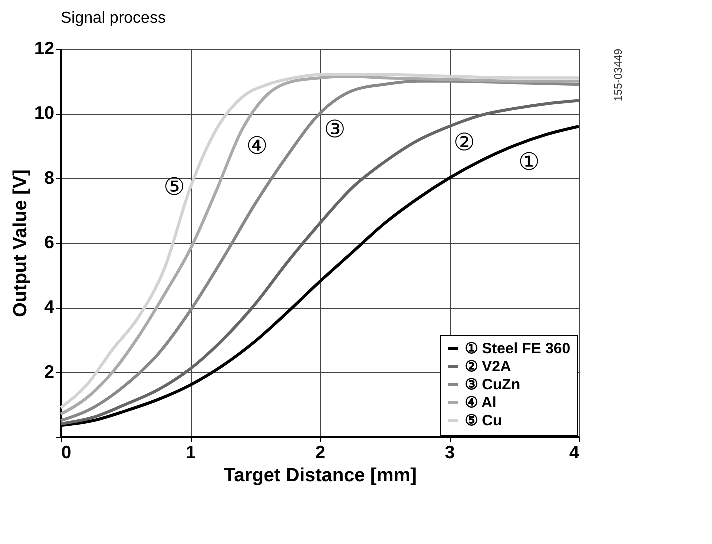 Image resolution: width=712 pixels, height=544 pixels. I want to click on annotation: ②, so click(465, 142).